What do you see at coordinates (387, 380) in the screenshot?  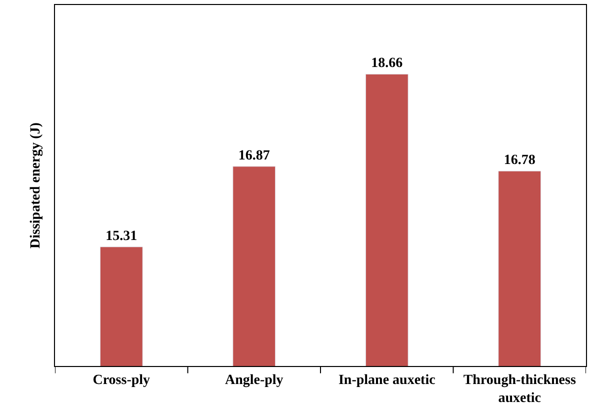 I see `x-tick-label: In-plane auxetic` at bounding box center [387, 380].